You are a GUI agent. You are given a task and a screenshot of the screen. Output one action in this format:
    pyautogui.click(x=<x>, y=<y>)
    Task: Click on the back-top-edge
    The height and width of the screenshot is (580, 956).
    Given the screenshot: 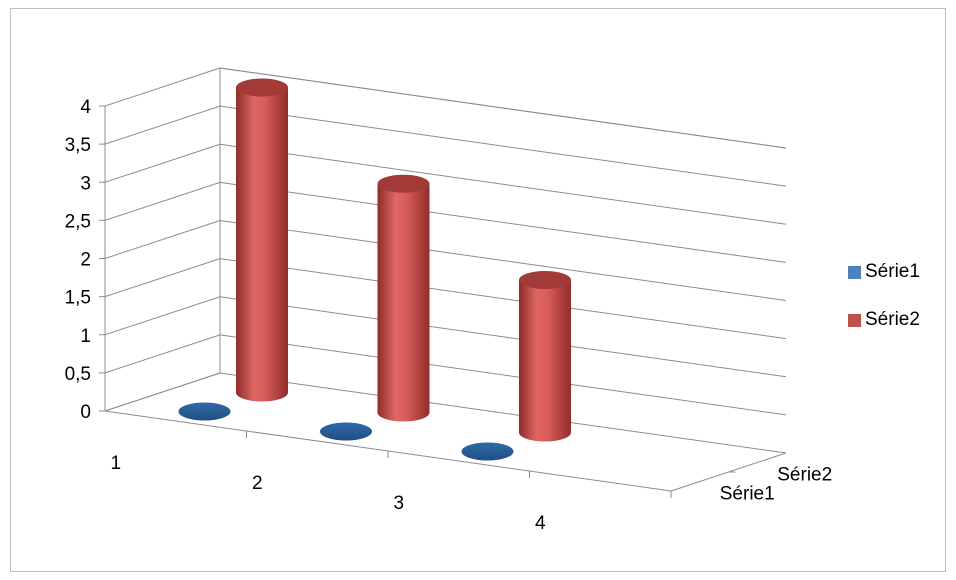 What is the action you would take?
    pyautogui.click(x=503, y=108)
    